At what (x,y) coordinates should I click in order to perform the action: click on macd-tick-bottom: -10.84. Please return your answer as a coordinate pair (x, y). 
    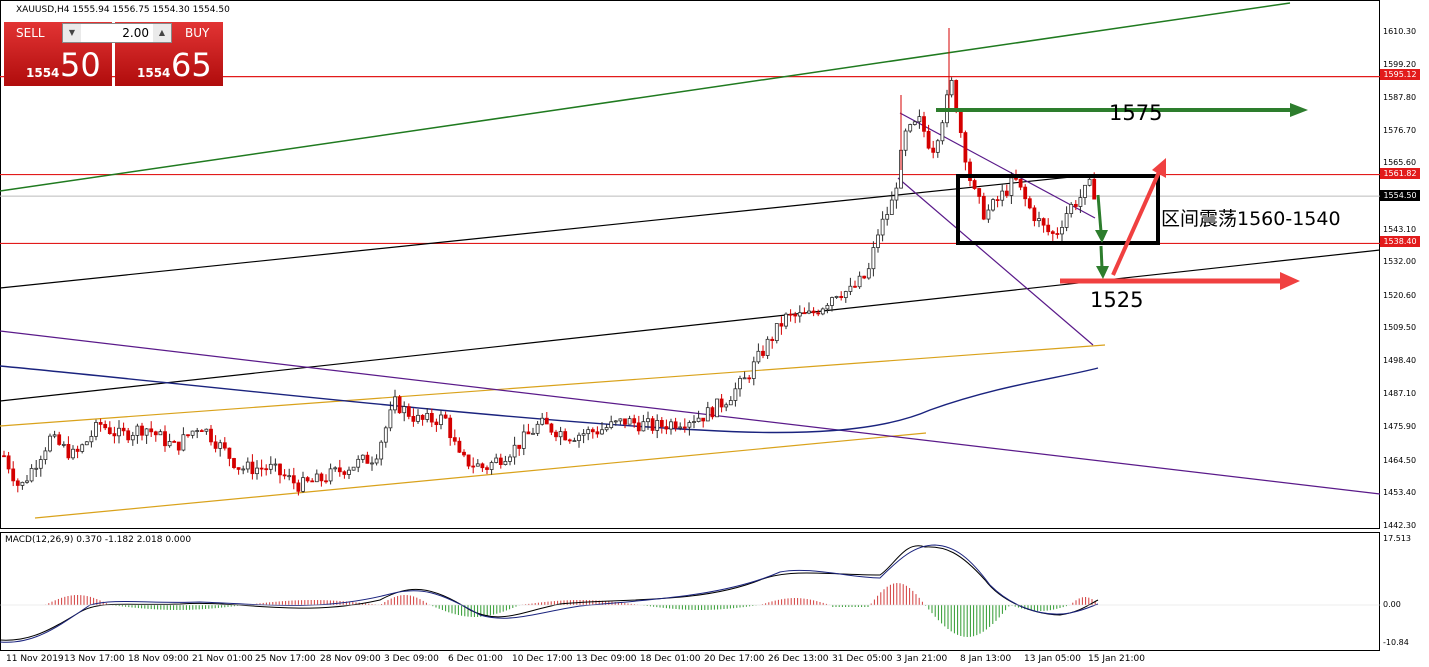
    Looking at the image, I should click on (1396, 642).